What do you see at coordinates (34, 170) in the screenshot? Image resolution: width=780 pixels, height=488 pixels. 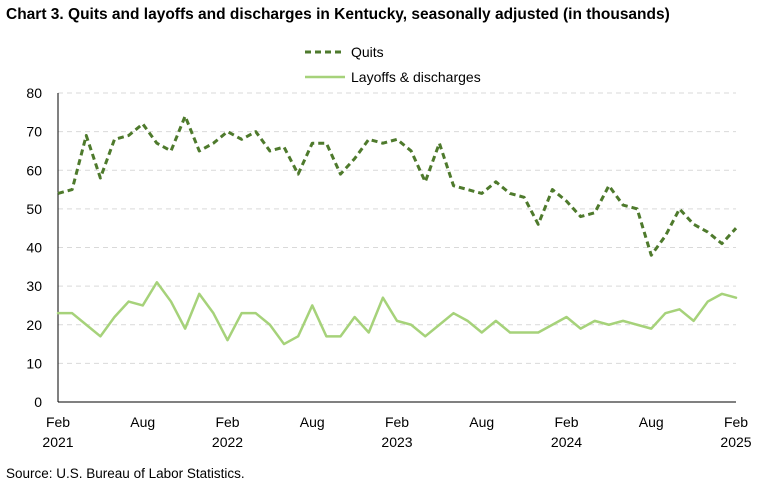 I see `y-tick-label: 60` at bounding box center [34, 170].